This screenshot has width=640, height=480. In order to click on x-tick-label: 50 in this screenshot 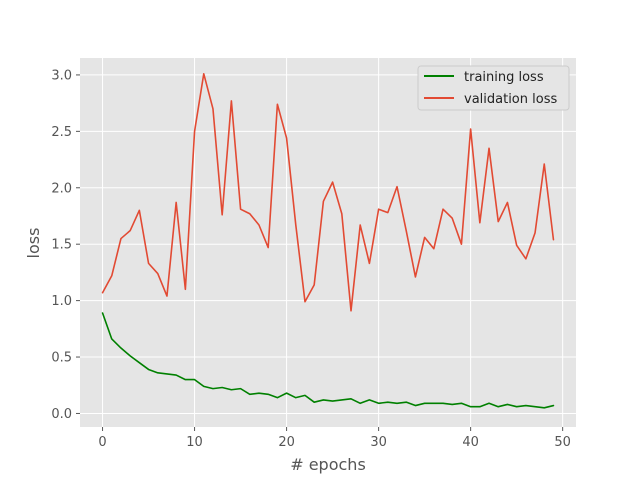, I will do `click(562, 442)`.